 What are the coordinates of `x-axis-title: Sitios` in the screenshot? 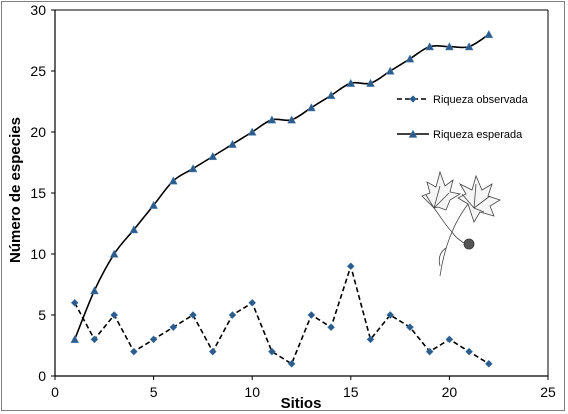 It's located at (301, 403).